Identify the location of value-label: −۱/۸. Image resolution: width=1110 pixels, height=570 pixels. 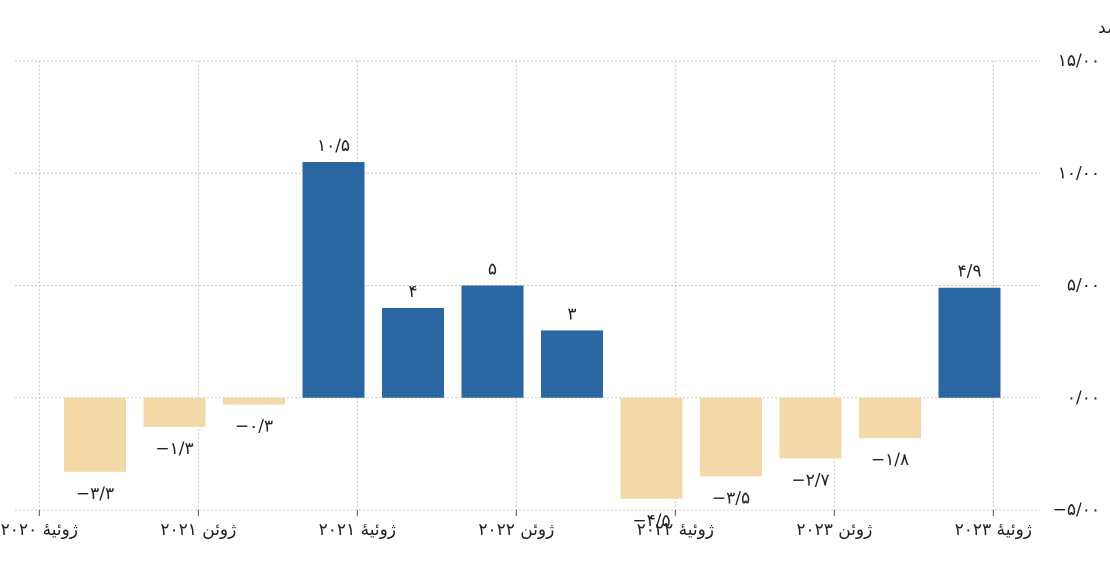
(890, 460).